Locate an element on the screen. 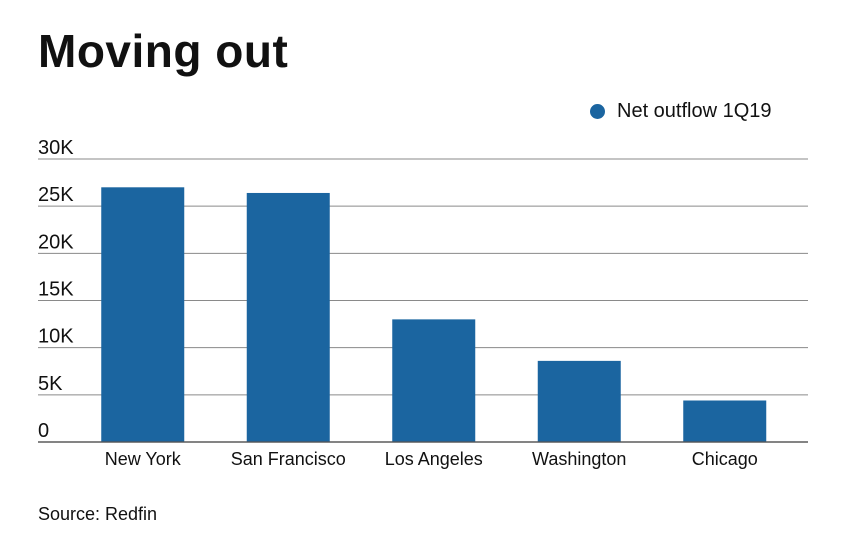 The height and width of the screenshot is (550, 844). y-tick-label: 15K is located at coordinates (56, 290).